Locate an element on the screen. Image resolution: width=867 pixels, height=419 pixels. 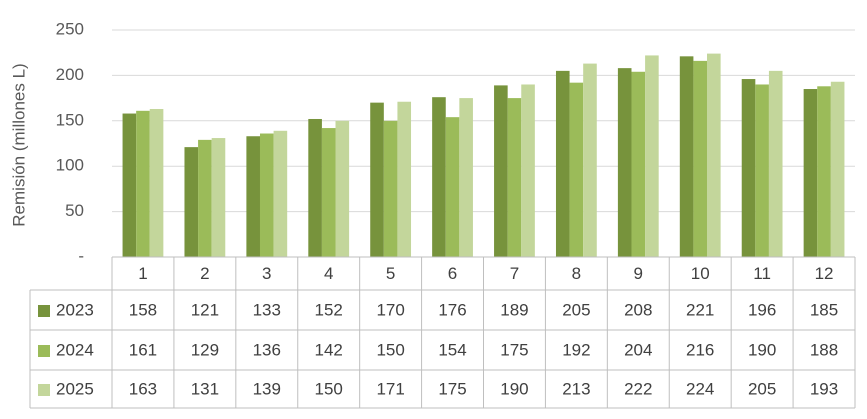
table-value: 170 is located at coordinates (390, 309).